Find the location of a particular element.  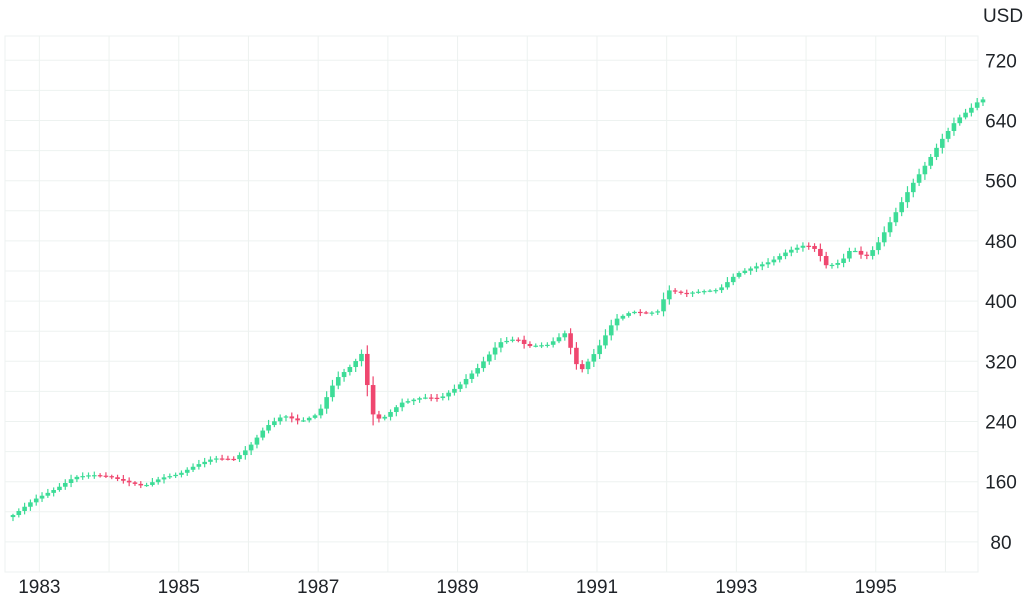

y-axis-unit-label: USD is located at coordinates (1003, 16).